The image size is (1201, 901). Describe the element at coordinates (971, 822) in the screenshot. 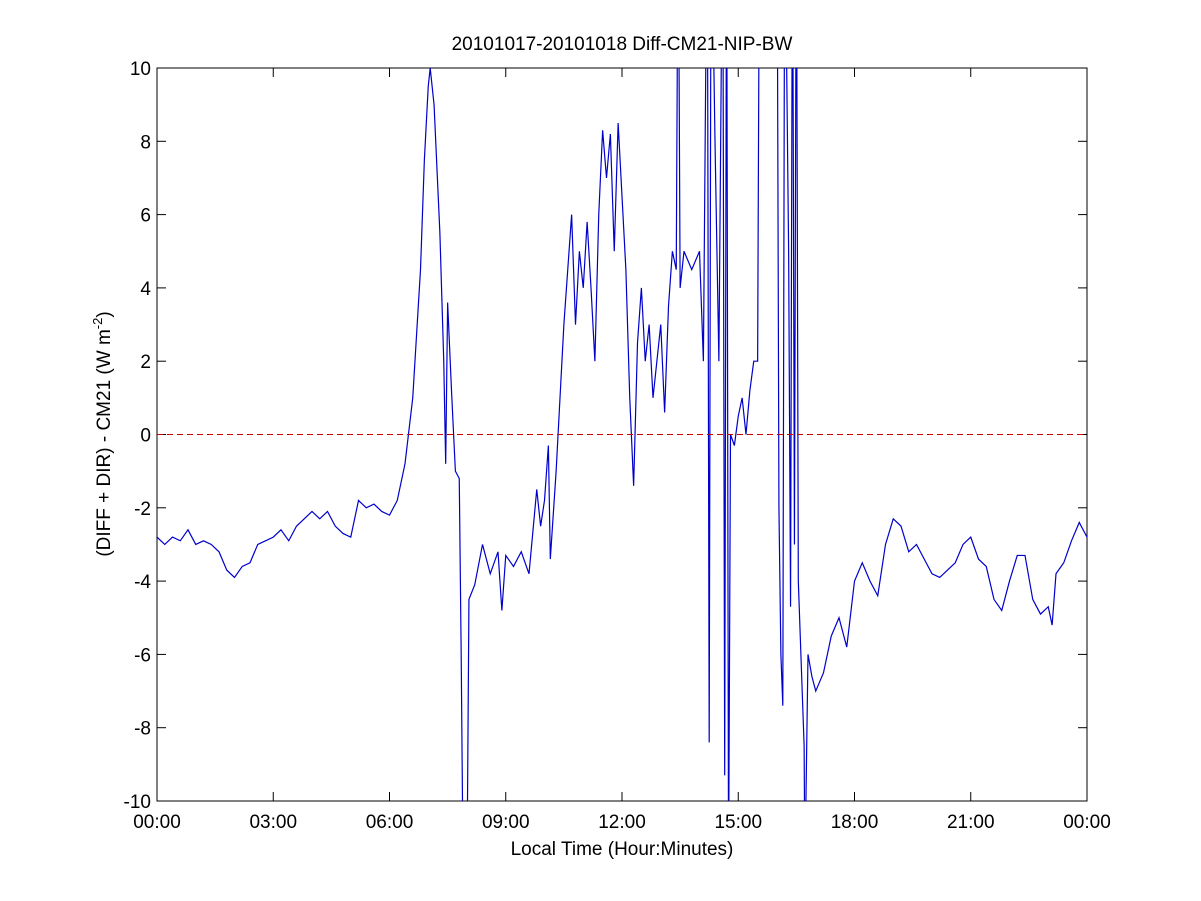

I see `x-tick-label: 21:00` at that location.